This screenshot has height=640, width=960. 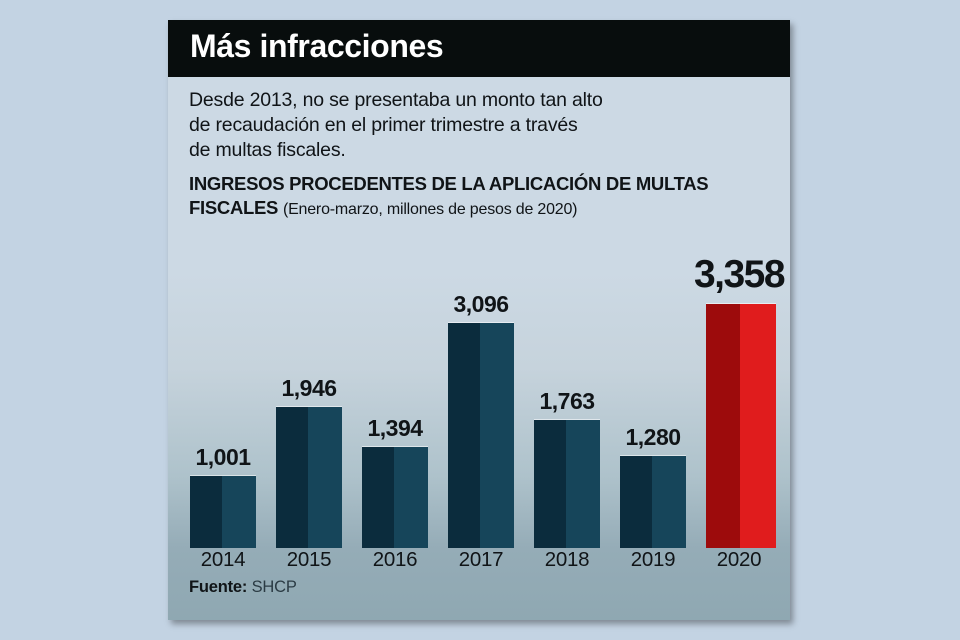 I want to click on source-value: SHCP, so click(x=274, y=587).